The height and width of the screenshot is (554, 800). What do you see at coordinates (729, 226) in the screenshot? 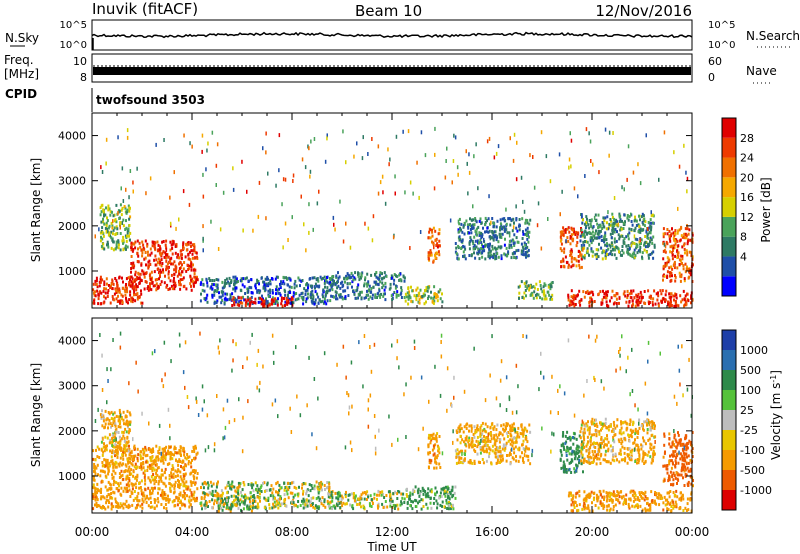
I see `colorbar-swatch` at bounding box center [729, 226].